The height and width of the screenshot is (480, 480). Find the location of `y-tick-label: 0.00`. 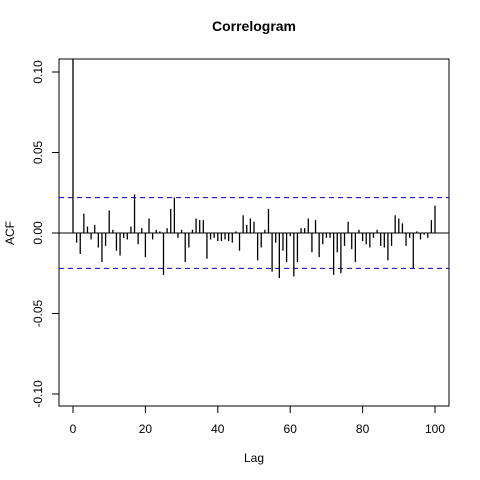

y-tick-label: 0.00 is located at coordinates (38, 233).